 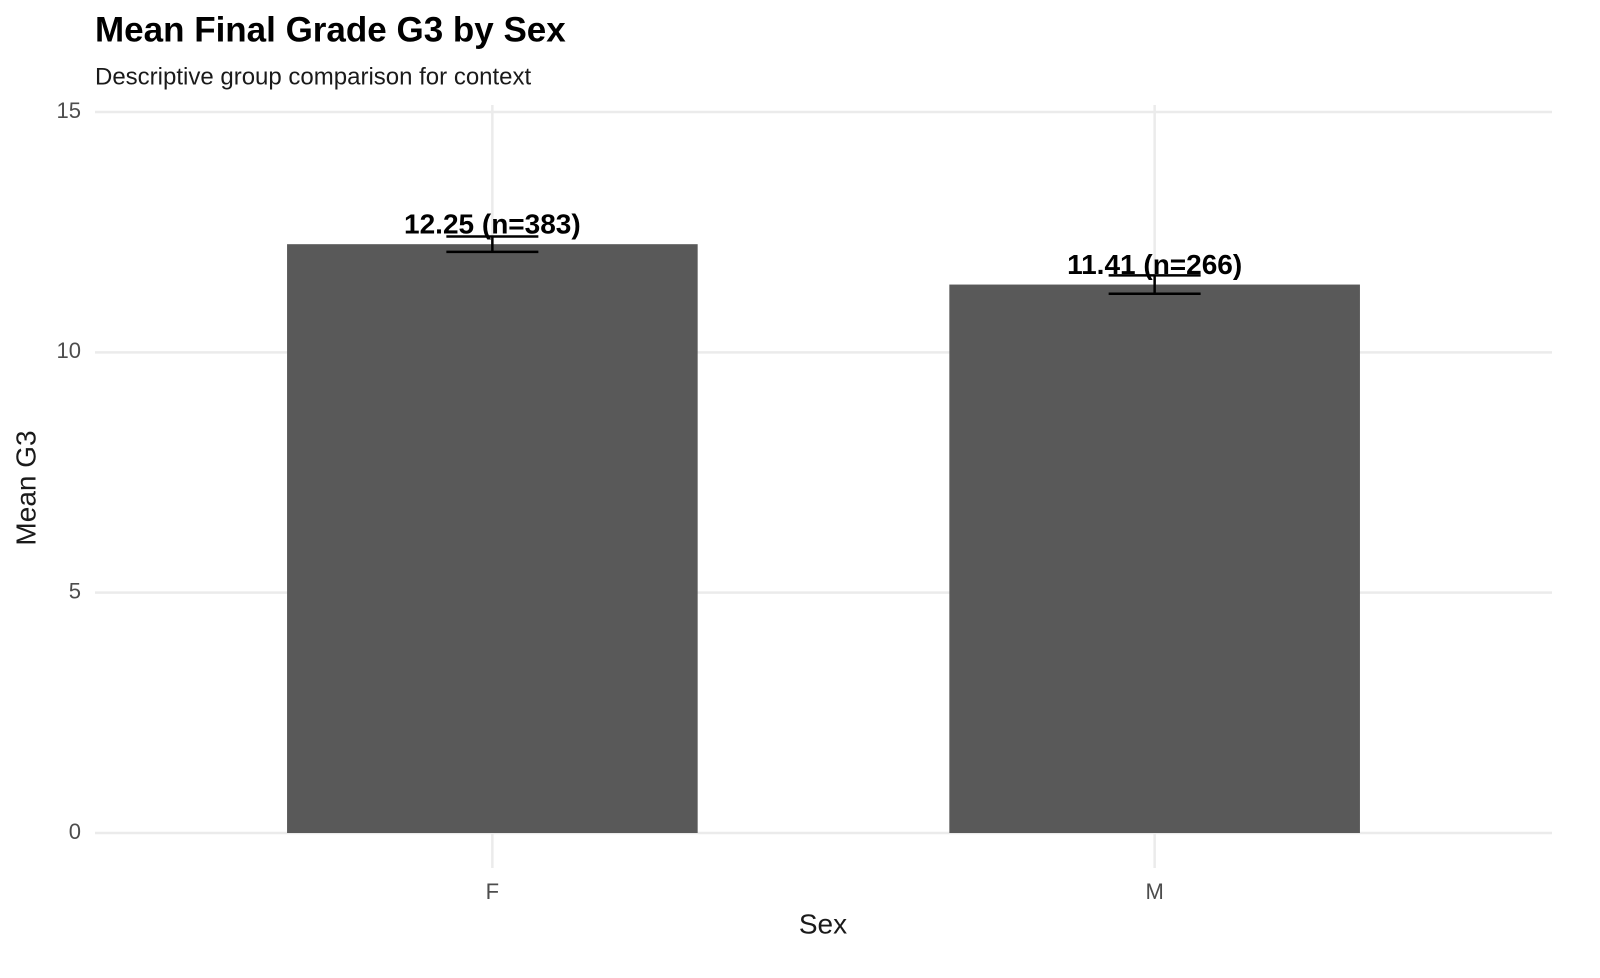 I want to click on y-tick-label: 15, so click(x=69, y=110).